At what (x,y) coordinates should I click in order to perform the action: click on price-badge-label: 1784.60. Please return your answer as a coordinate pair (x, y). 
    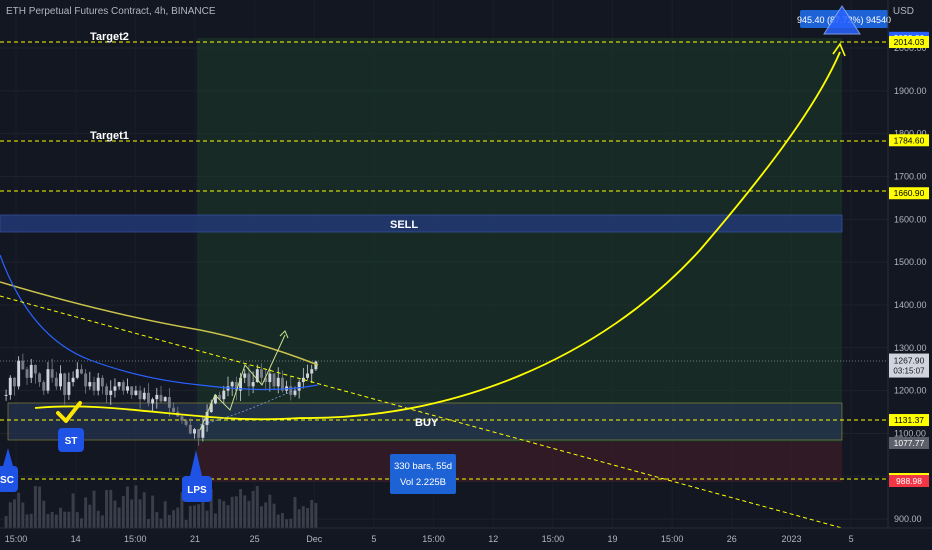
    Looking at the image, I should click on (909, 140).